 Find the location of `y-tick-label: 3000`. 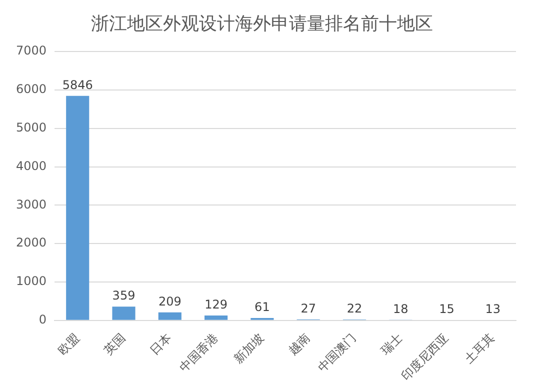

y-tick-label: 3000 is located at coordinates (31, 204).